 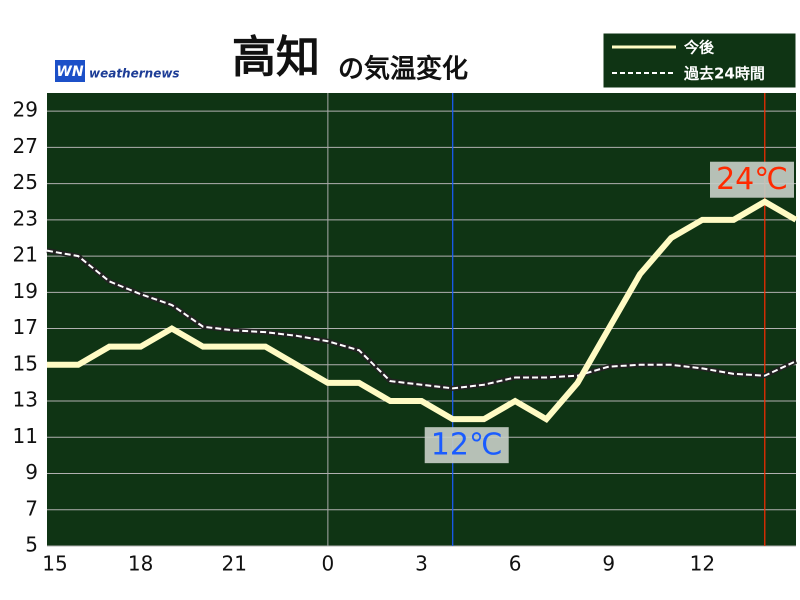 I want to click on annotation-label: 12℃, so click(x=467, y=445).